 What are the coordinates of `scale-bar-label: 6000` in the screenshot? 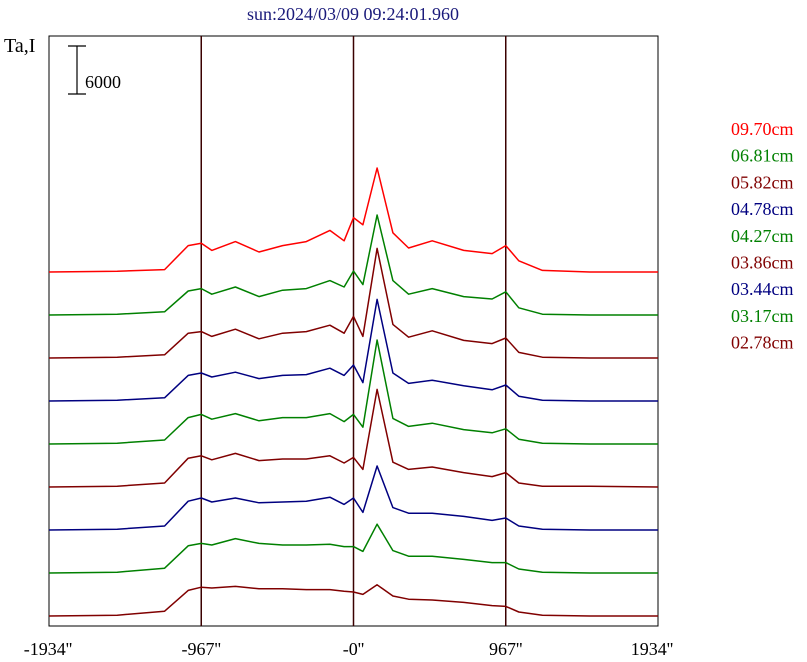 It's located at (103, 82).